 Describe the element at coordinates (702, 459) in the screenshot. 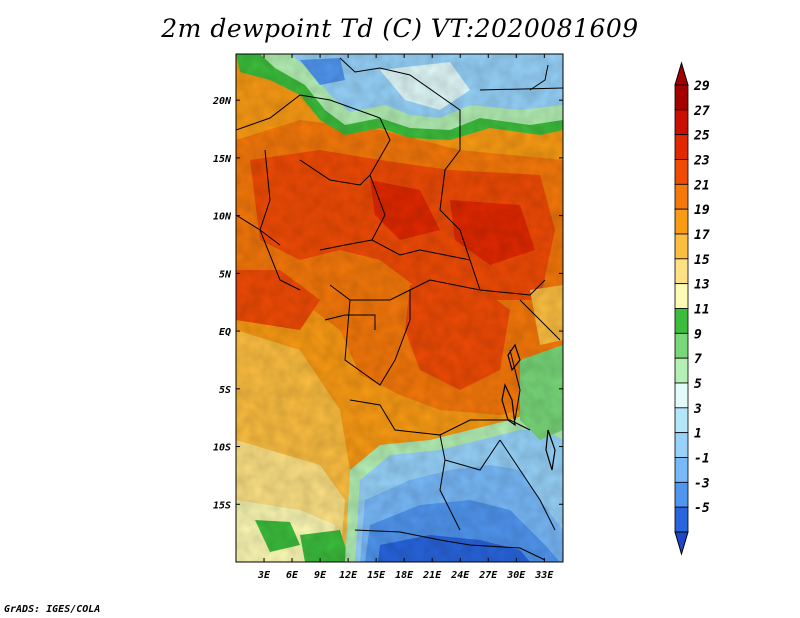

I see `colorbar-label: -1` at that location.